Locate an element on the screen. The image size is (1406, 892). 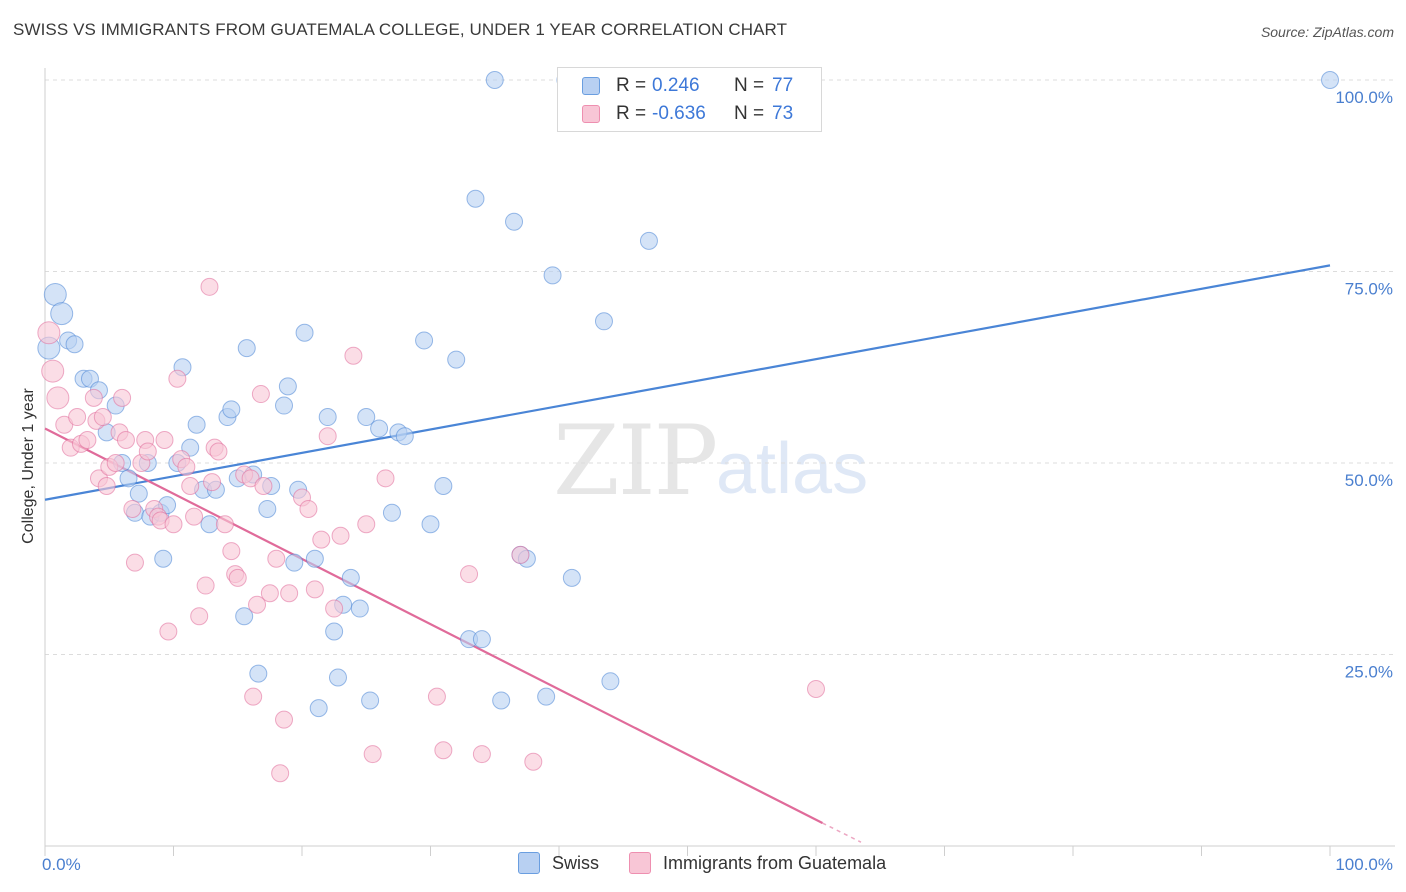
legend-item-swiss: Swiss is located at coordinates (558, 863).